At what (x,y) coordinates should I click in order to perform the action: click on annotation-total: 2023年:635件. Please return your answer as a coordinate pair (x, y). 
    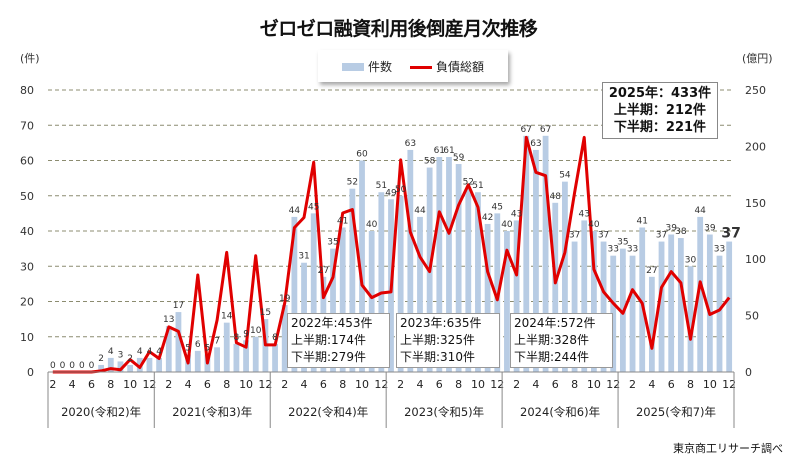
    Looking at the image, I should click on (441, 323).